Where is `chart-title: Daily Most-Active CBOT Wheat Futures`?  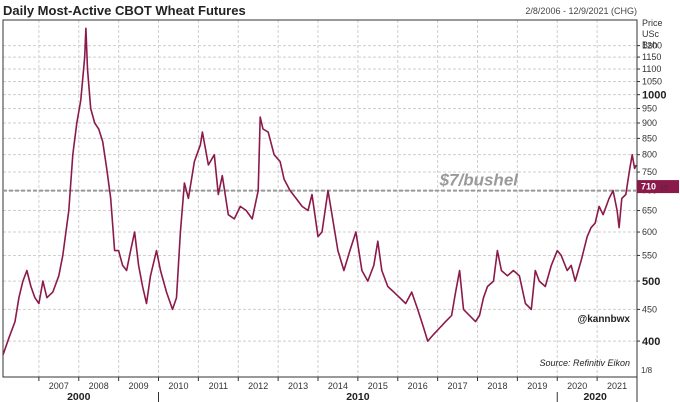
chart-title: Daily Most-Active CBOT Wheat Futures is located at coordinates (124, 10).